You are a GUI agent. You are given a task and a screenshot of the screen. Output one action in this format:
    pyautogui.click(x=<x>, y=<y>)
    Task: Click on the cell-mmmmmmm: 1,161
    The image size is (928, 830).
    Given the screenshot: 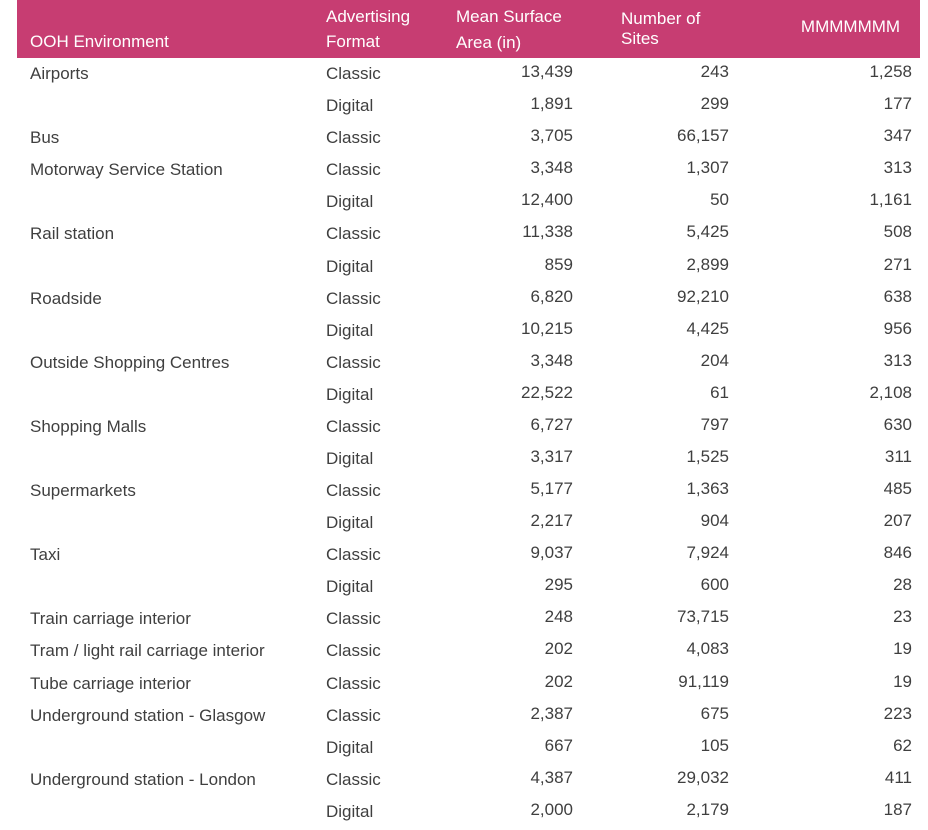 What is the action you would take?
    pyautogui.click(x=890, y=200)
    